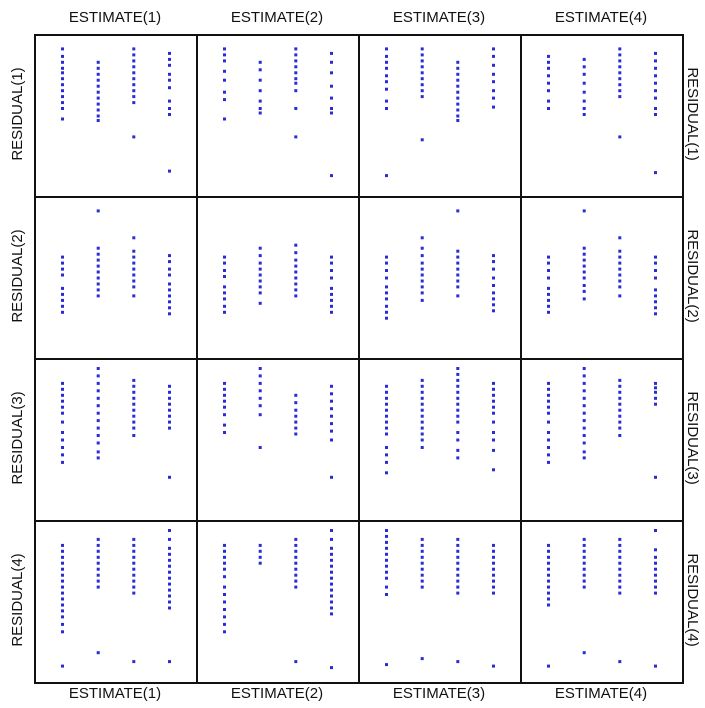 The image size is (705, 708). Describe the element at coordinates (440, 440) in the screenshot. I see `panel-r3-c3` at that location.